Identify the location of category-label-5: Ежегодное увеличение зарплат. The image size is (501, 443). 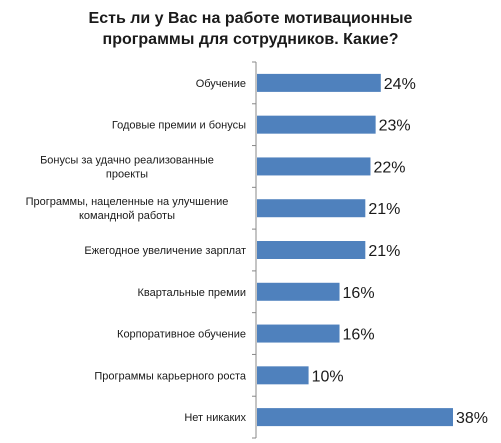
(165, 251).